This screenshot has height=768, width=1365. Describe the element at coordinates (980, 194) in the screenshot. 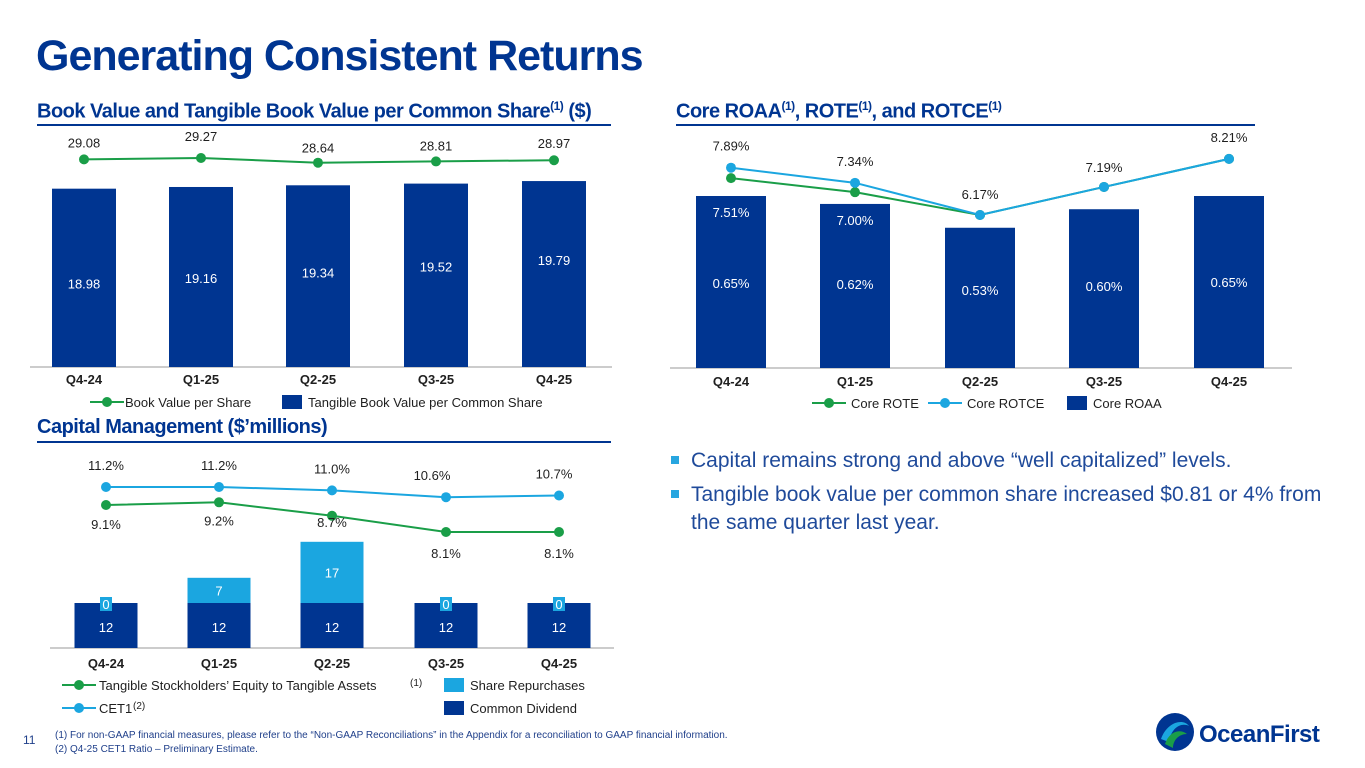

I see `core-rotce-label: 6.17%` at that location.